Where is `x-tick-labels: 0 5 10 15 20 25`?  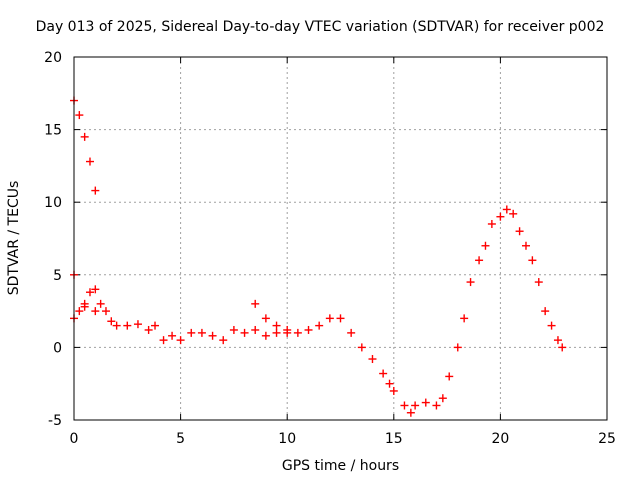
x-tick-labels: 0 5 10 15 20 25 is located at coordinates (343, 439).